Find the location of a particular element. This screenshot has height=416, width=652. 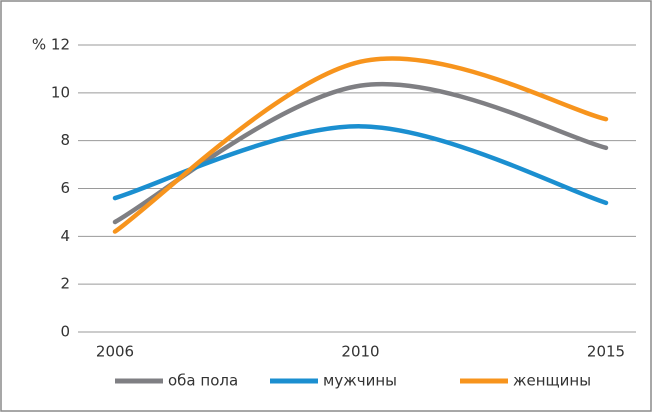

legend-label: женщины is located at coordinates (552, 381).